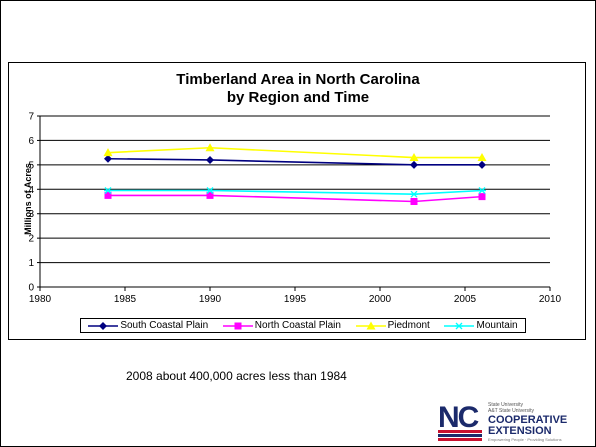 The width and height of the screenshot is (596, 447). Describe the element at coordinates (294, 161) in the screenshot. I see `series-line-south-coastal-plain` at that location.